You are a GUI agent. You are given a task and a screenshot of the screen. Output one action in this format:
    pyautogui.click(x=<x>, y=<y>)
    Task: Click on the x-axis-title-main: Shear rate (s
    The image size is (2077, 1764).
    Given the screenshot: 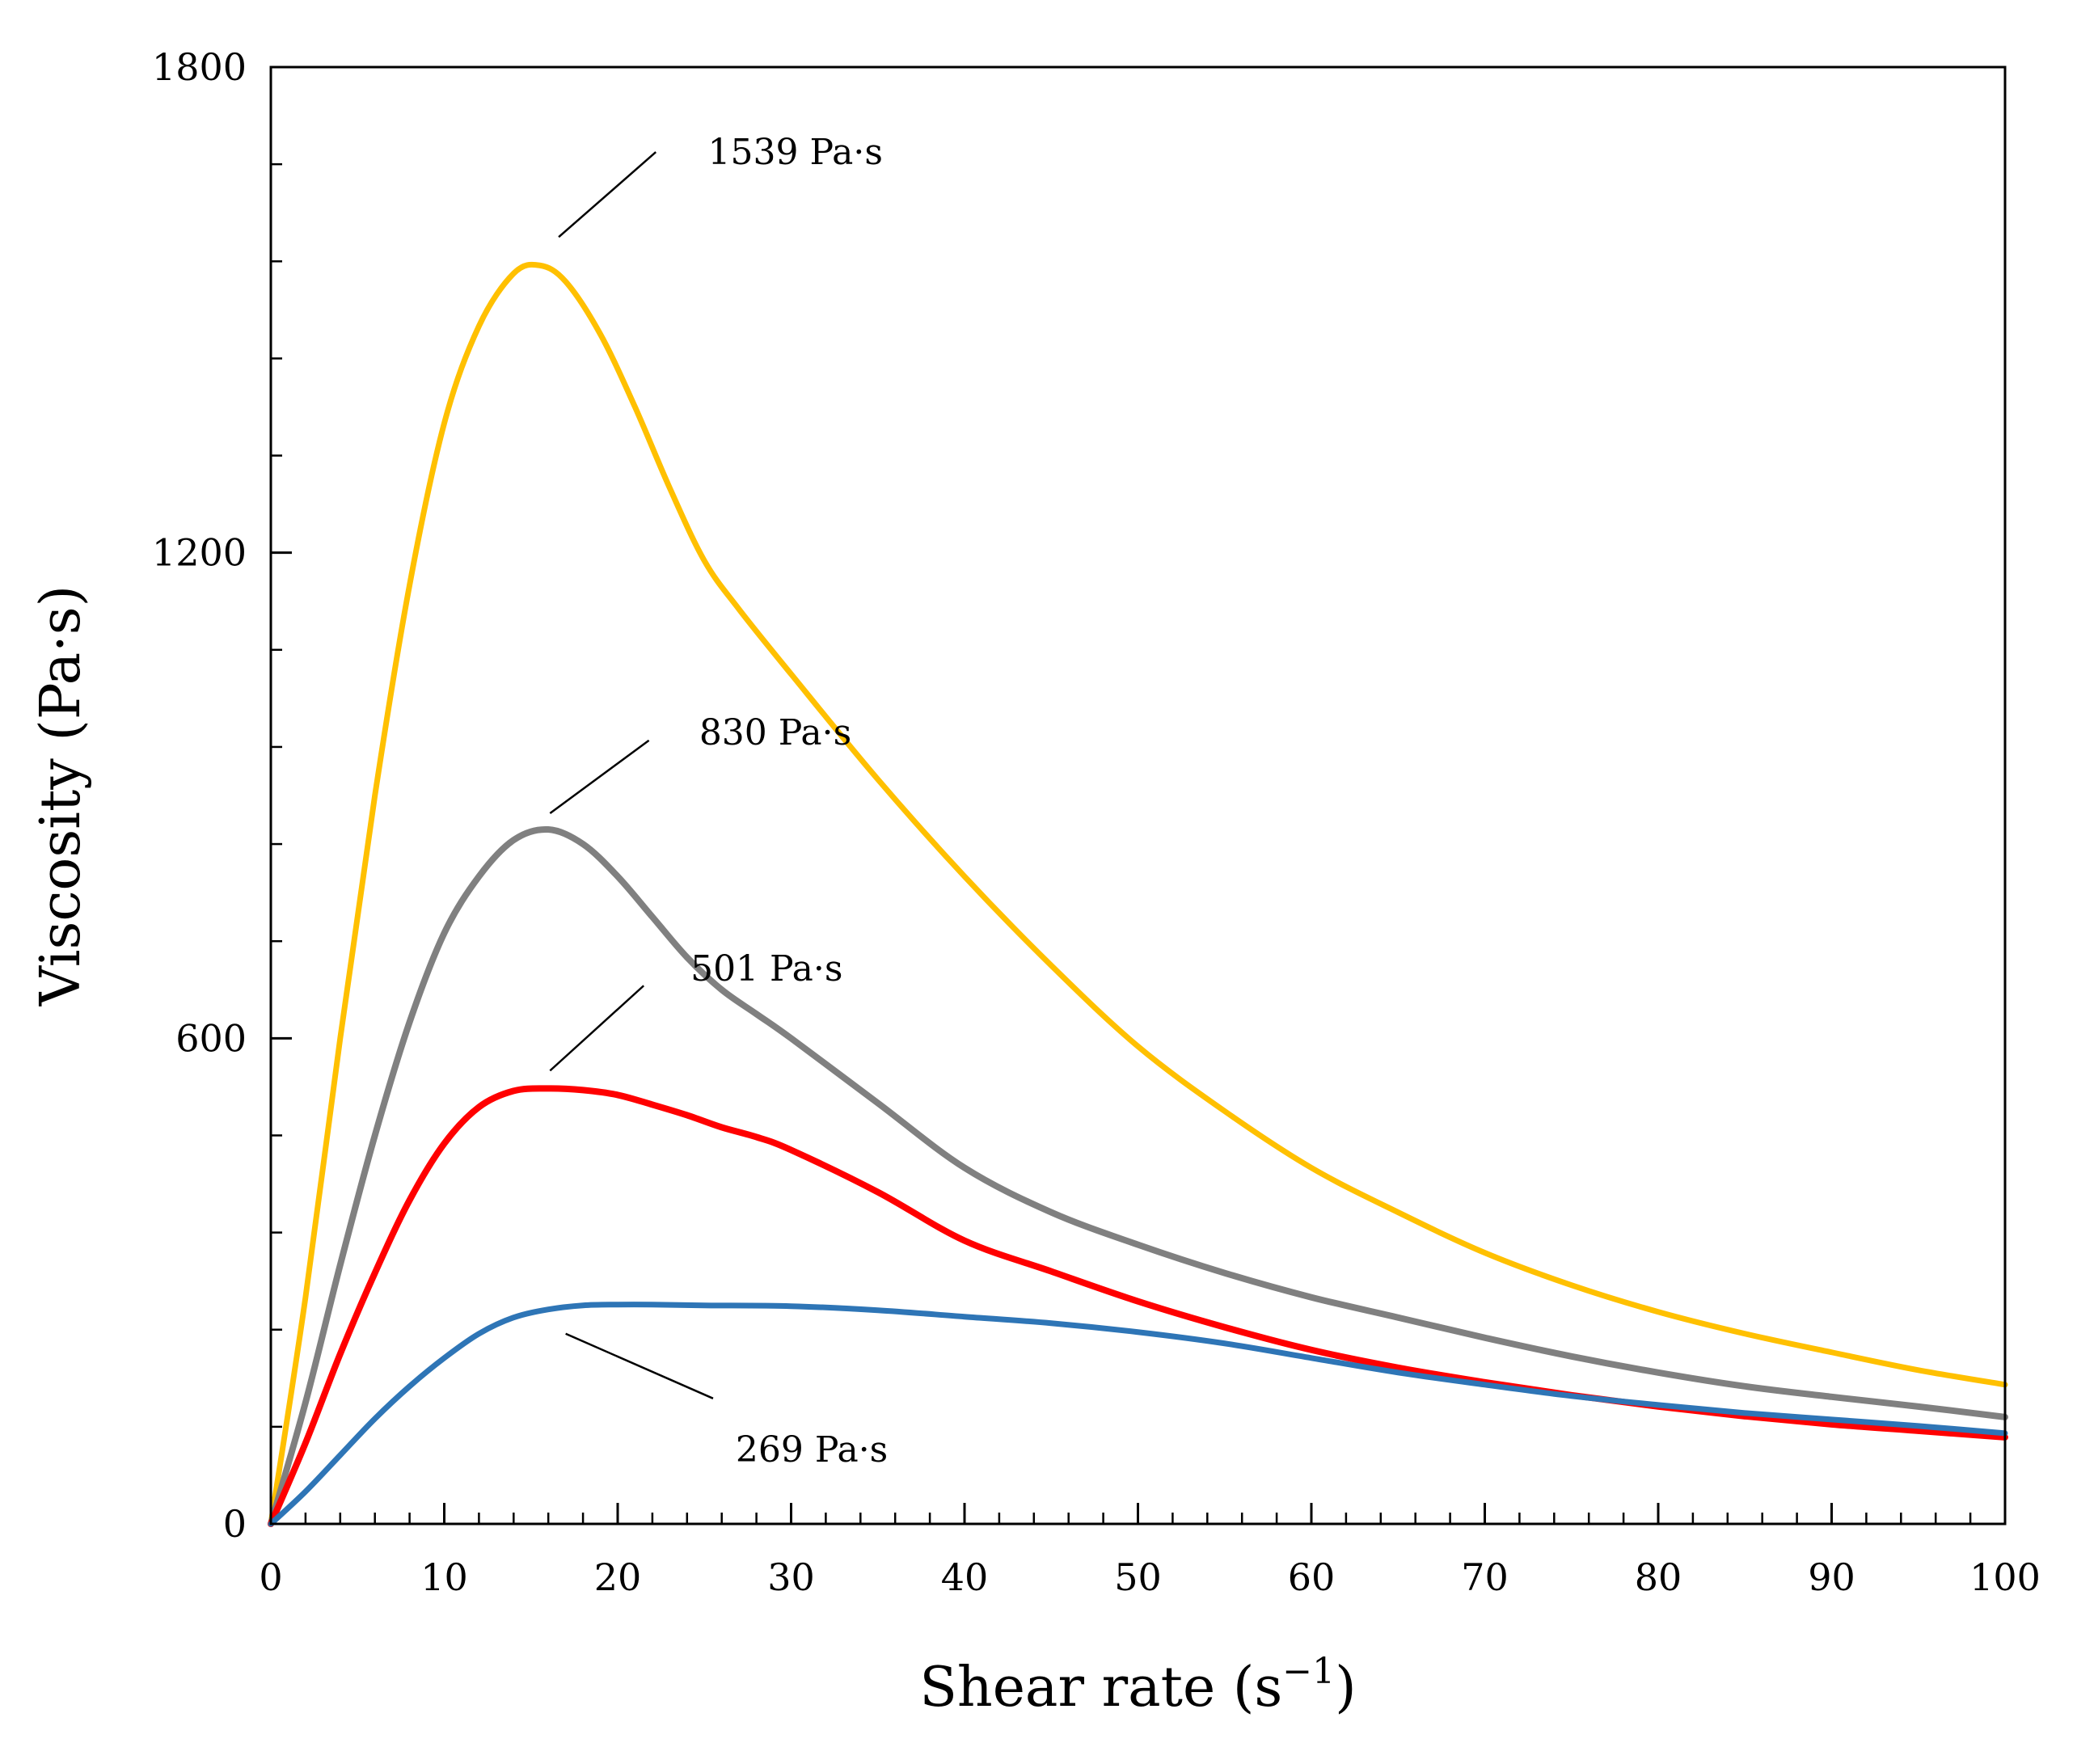 What is the action you would take?
    pyautogui.click(x=1100, y=1688)
    